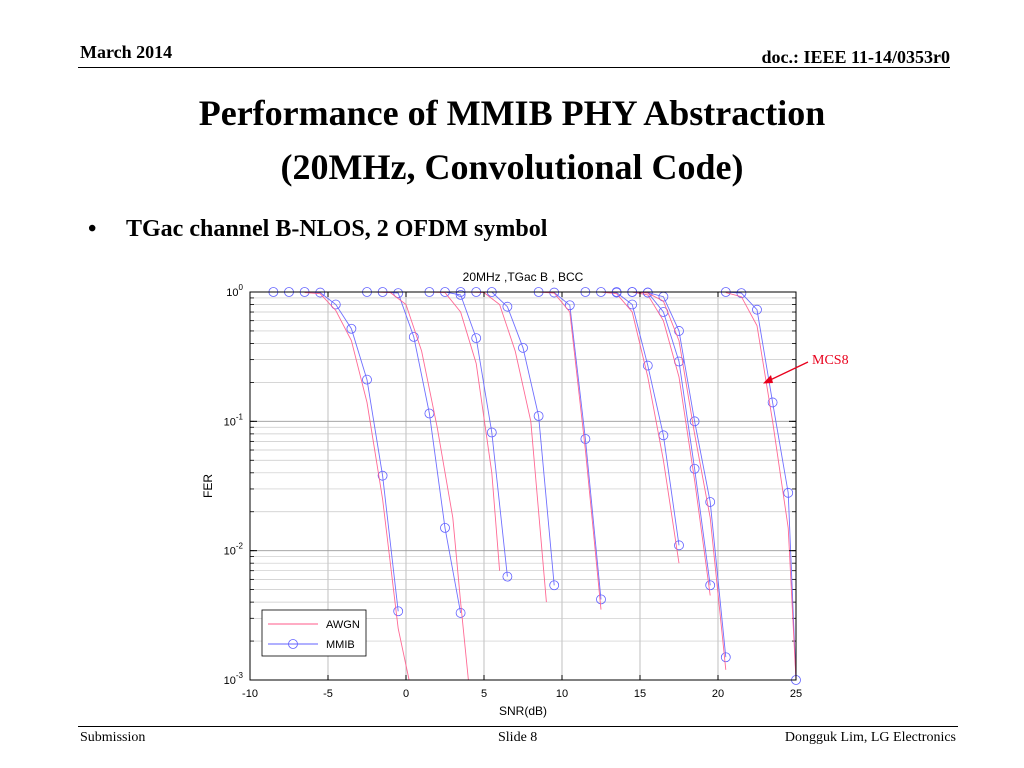 The height and width of the screenshot is (768, 1024). I want to click on slide-title-line-2: (20MHz, Convolutional Code), so click(512, 167).